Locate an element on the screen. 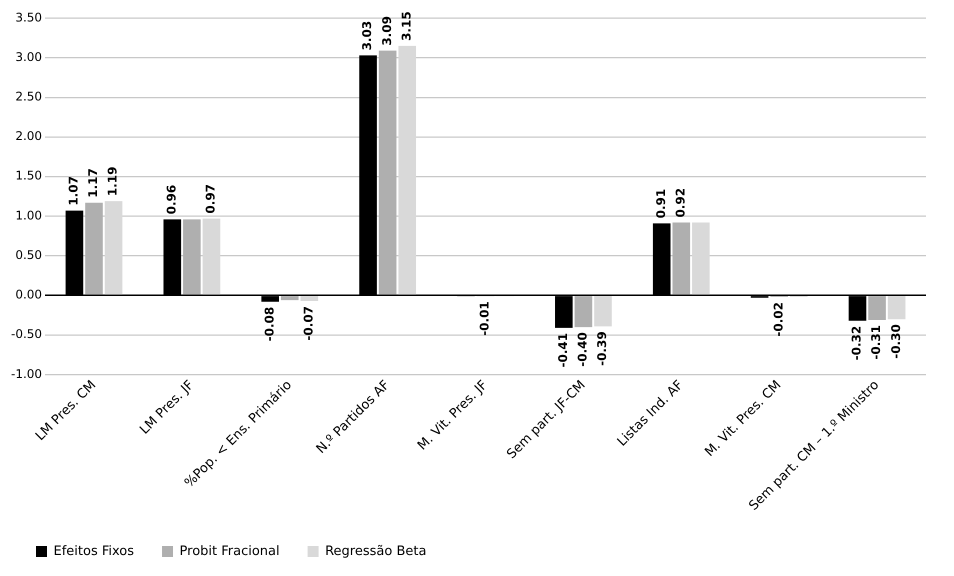 The height and width of the screenshot is (576, 954). y-tick-label: -1.00 is located at coordinates (26, 373).